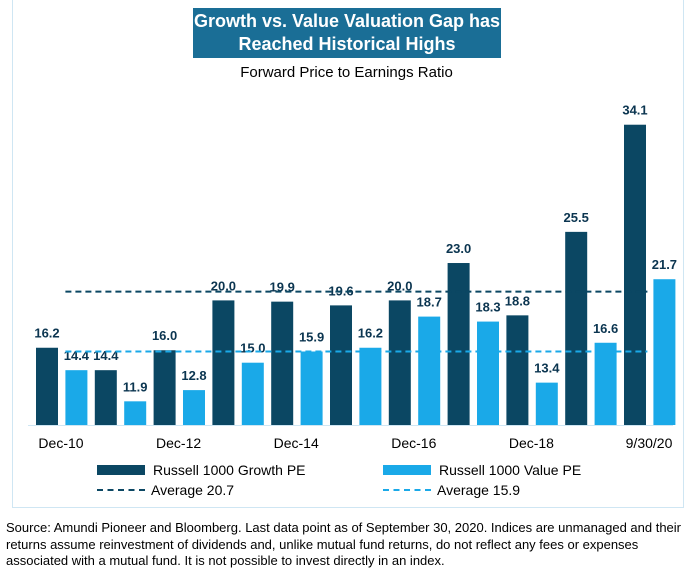 The width and height of the screenshot is (693, 576). Describe the element at coordinates (296, 443) in the screenshot. I see `x-tick-label: Dec-14` at that location.